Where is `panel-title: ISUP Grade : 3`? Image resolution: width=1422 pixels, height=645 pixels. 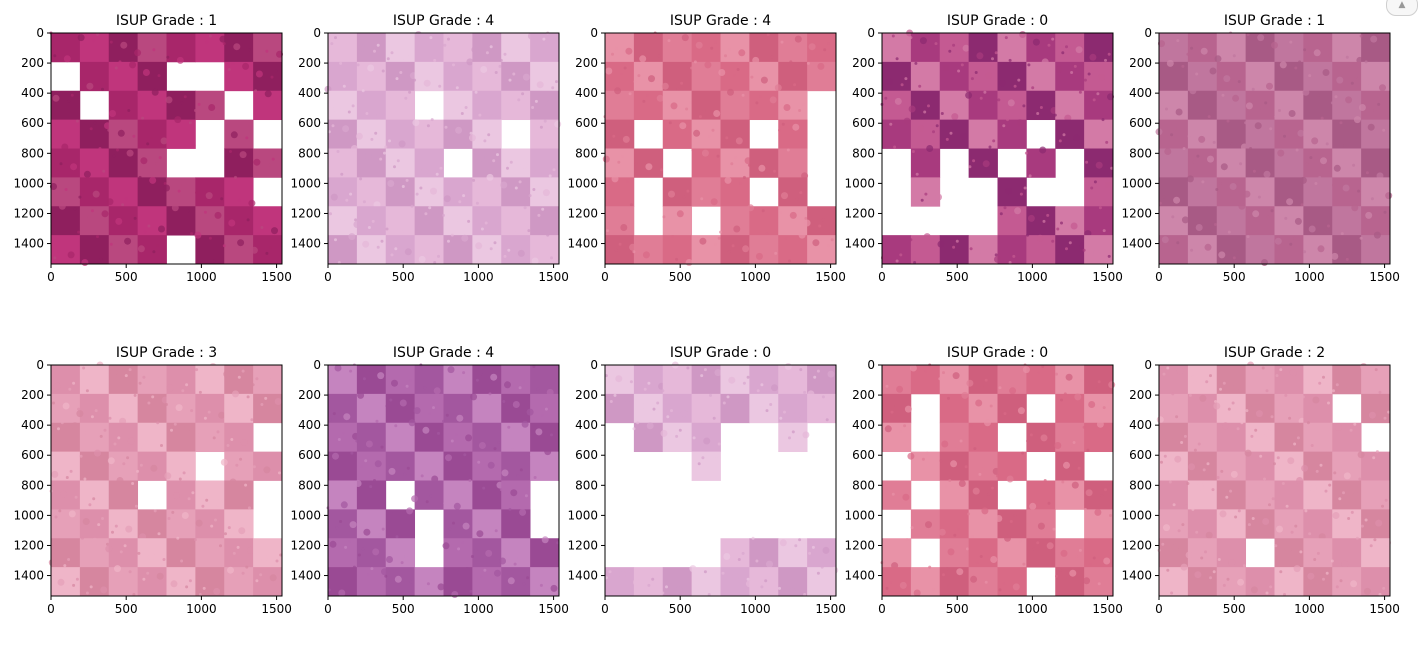 panel-title: ISUP Grade : 3 is located at coordinates (166, 353).